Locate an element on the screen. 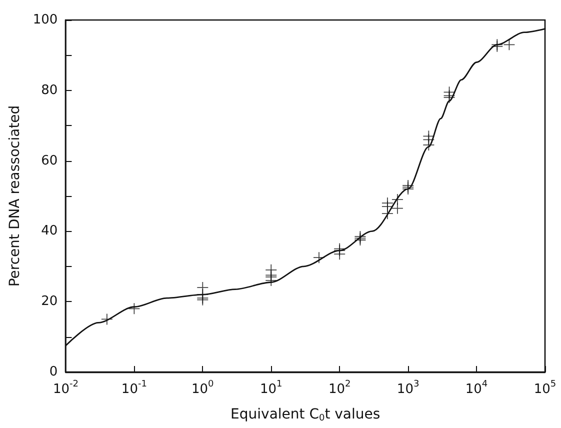  y-tick-label: 100 is located at coordinates (45, 20).